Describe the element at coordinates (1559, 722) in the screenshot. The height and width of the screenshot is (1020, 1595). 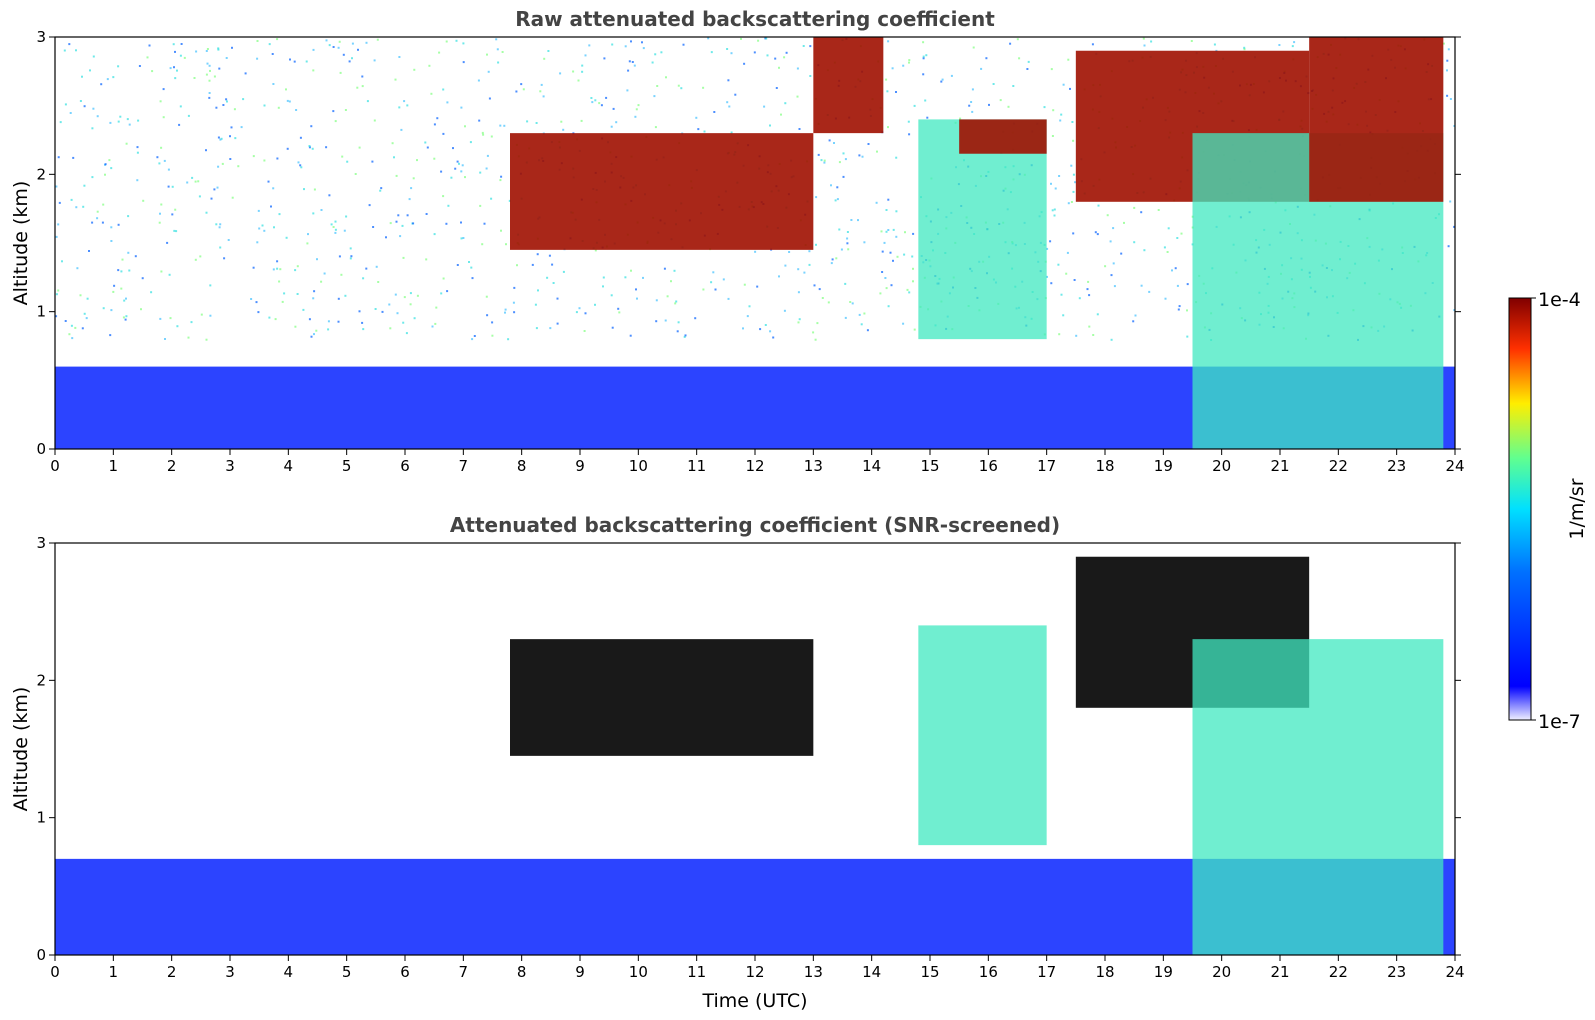
I see `colorbar-min-label: 1e-7` at that location.